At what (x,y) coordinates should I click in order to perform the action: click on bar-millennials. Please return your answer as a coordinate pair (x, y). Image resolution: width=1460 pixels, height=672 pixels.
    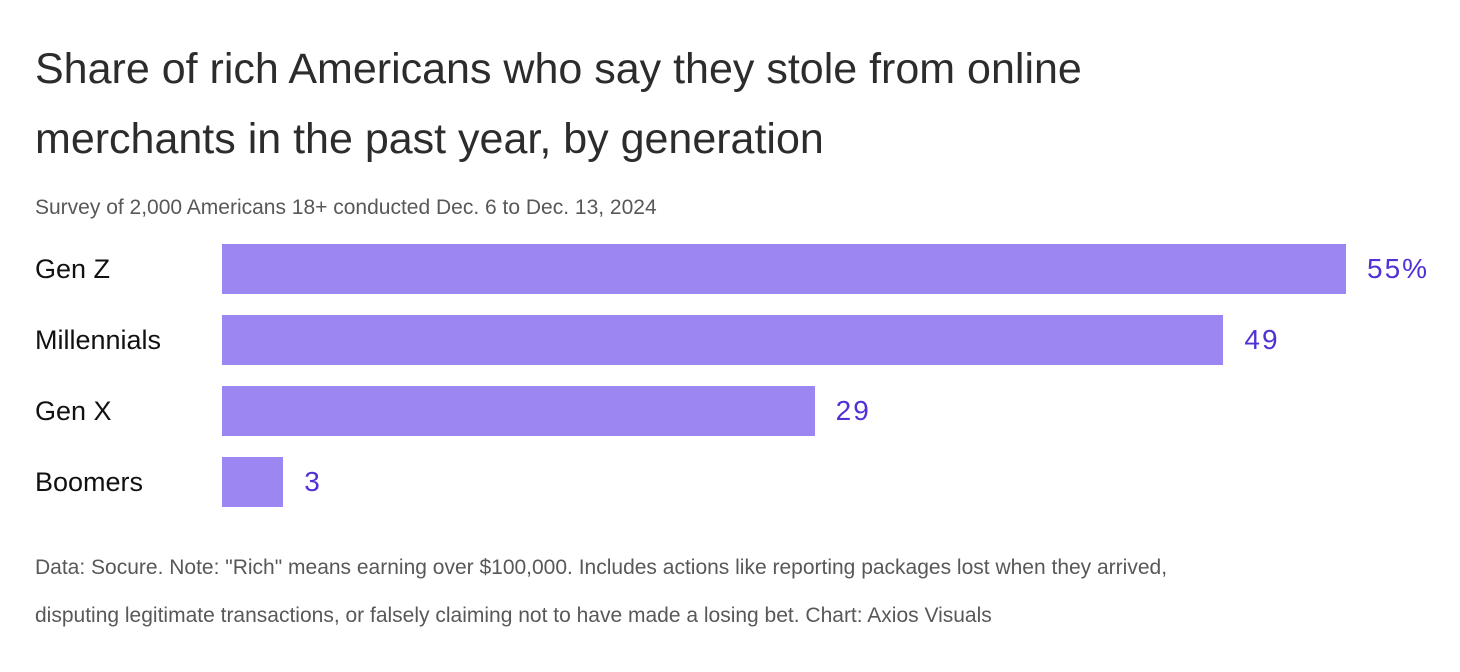
    Looking at the image, I should click on (723, 340).